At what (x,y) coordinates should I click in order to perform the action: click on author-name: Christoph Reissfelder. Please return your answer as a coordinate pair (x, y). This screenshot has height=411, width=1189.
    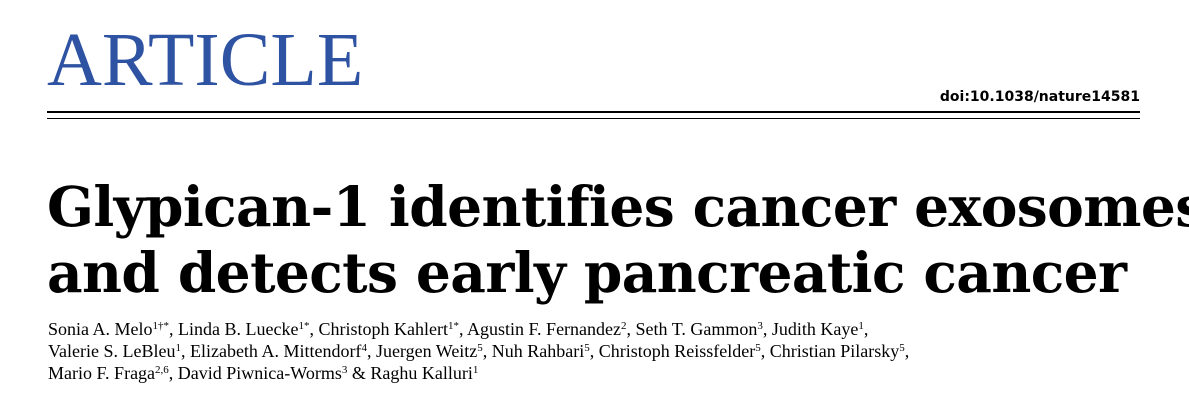
    Looking at the image, I should click on (677, 351).